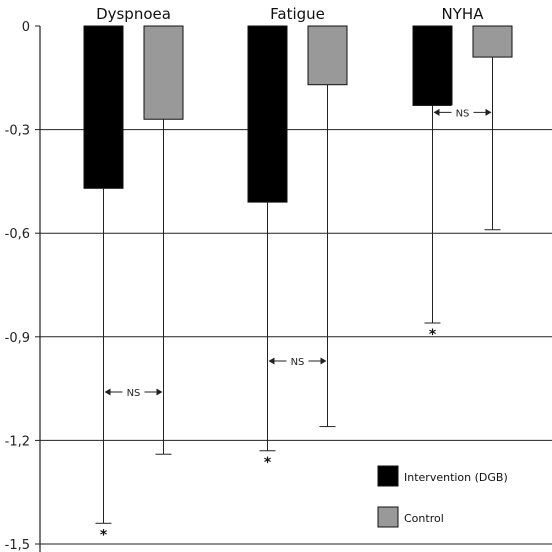 The height and width of the screenshot is (552, 552). What do you see at coordinates (327, 55) in the screenshot?
I see `bar-fatigue-control` at bounding box center [327, 55].